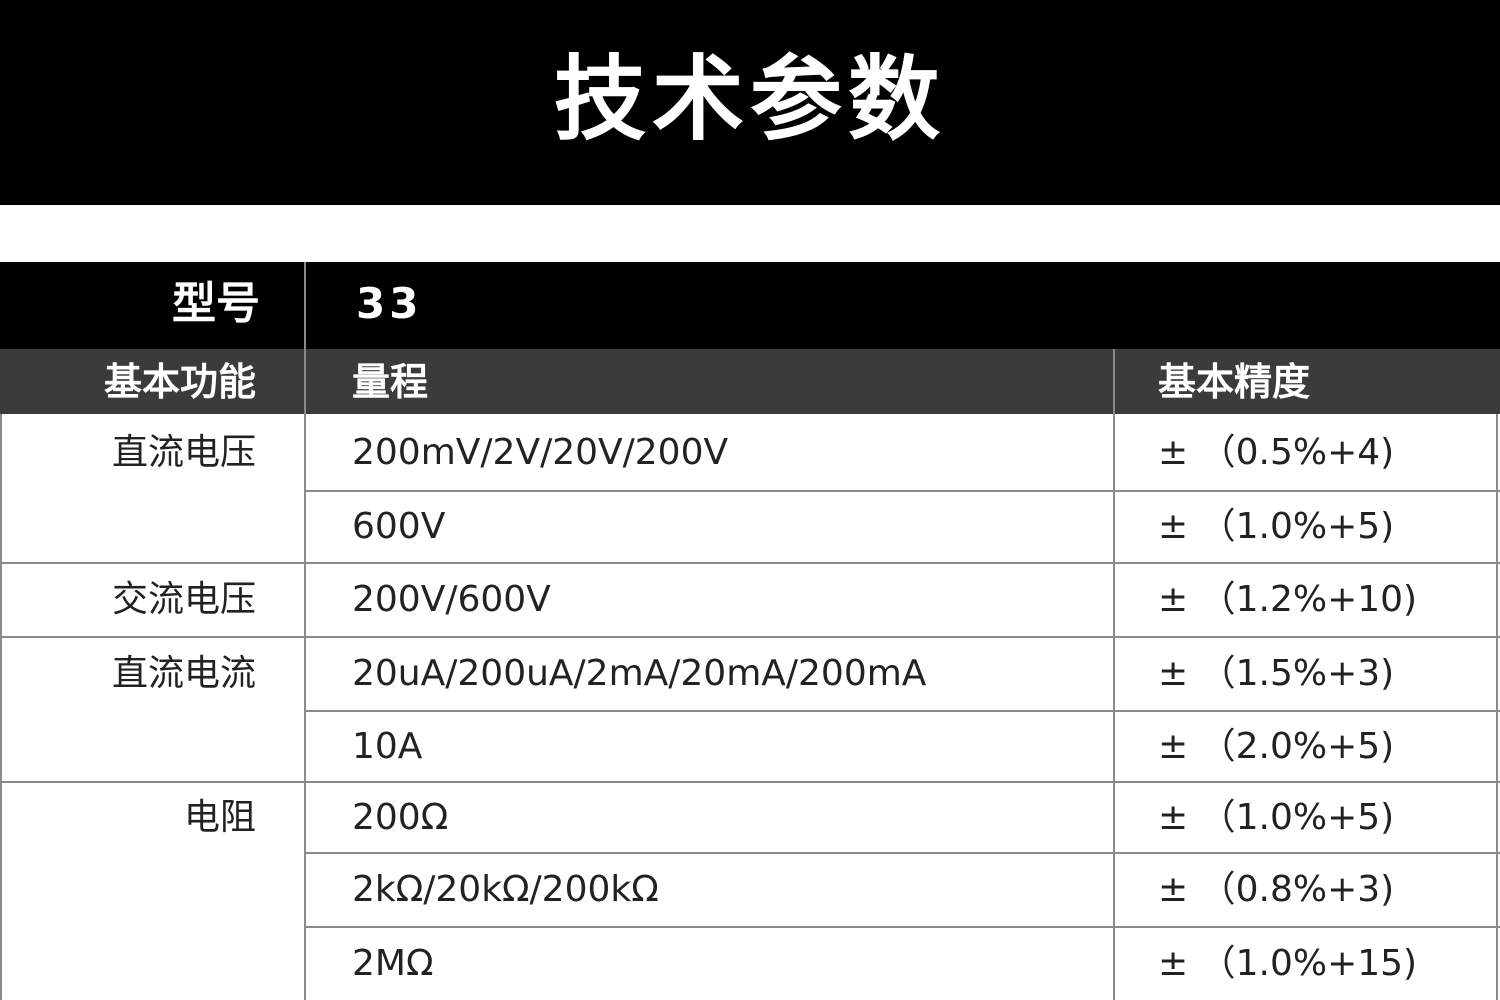 Image resolution: width=1500 pixels, height=1000 pixels. I want to click on accuracy-cell: ± （1.0%+15), so click(1288, 963).